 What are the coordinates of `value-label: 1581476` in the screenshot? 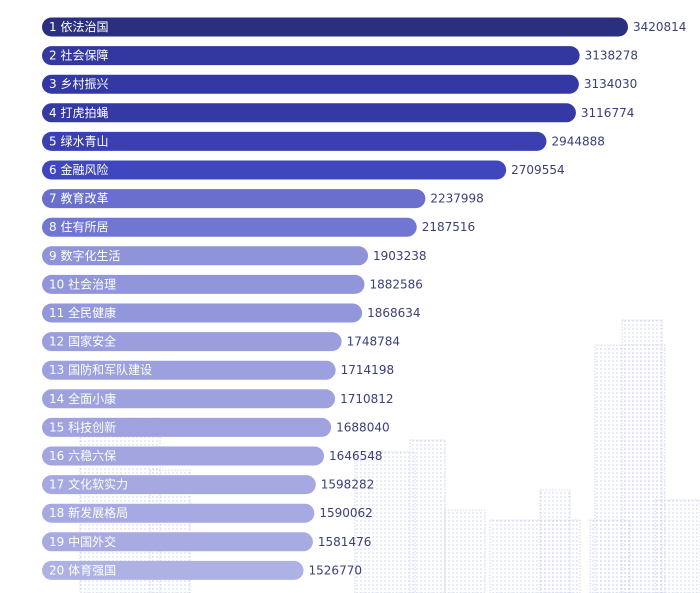 It's located at (344, 542).